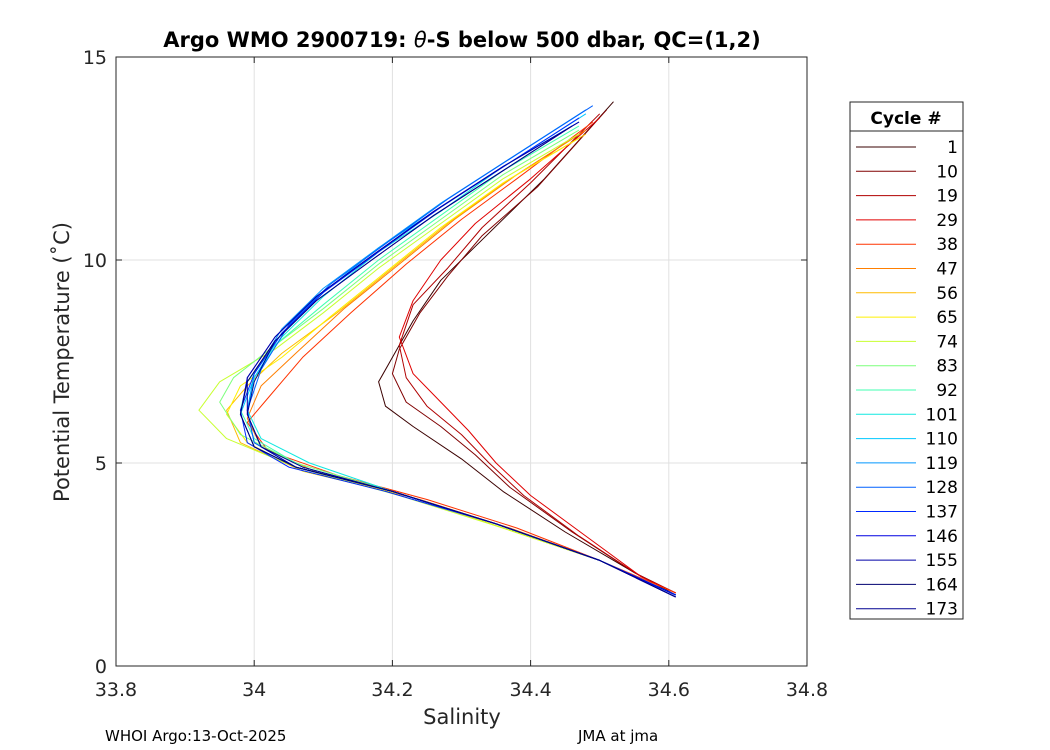 The height and width of the screenshot is (750, 1050). I want to click on legend-label-cycle-146: 146, so click(942, 537).